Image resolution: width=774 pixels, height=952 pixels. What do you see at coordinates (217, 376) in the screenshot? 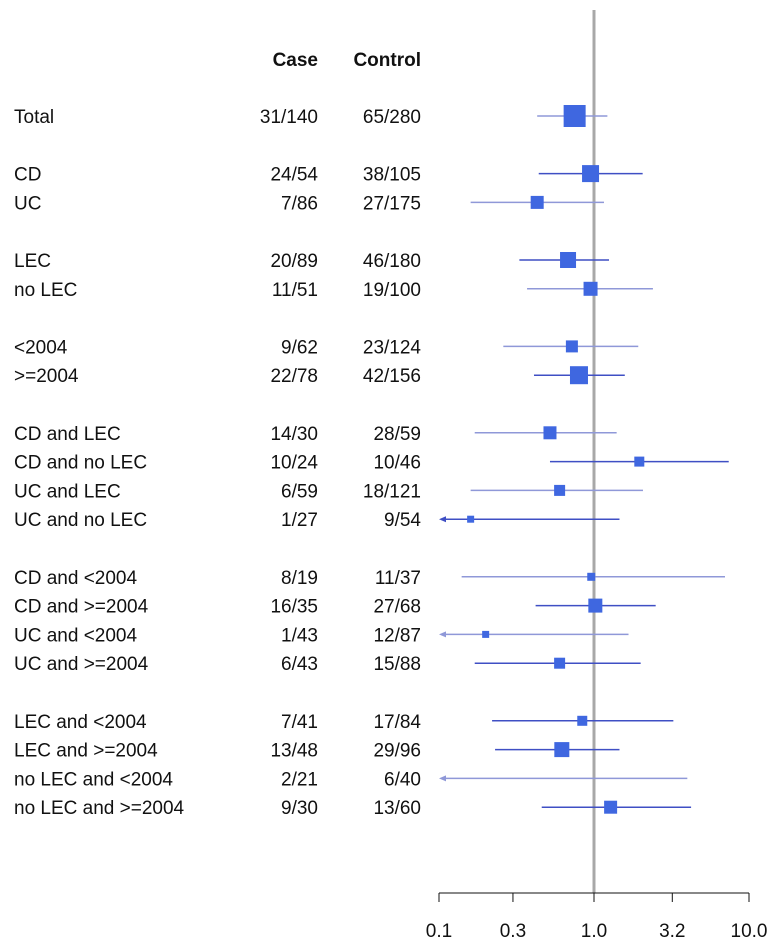
I see `table-row: >=2004 22/78 42/156` at bounding box center [217, 376].